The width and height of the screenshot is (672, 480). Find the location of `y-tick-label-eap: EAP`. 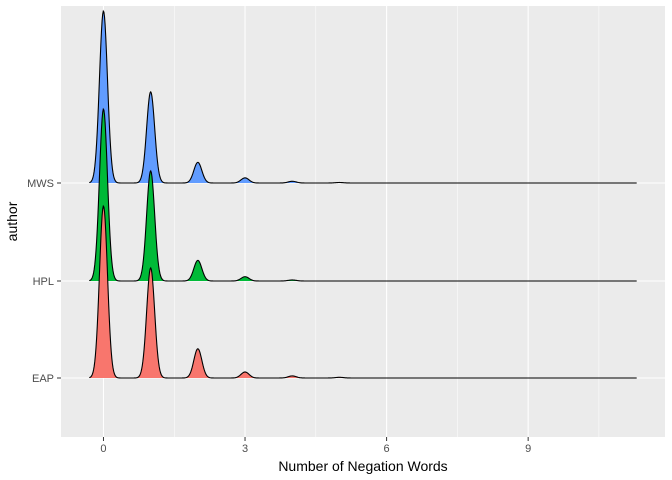

y-tick-label-eap: EAP is located at coordinates (43, 379).